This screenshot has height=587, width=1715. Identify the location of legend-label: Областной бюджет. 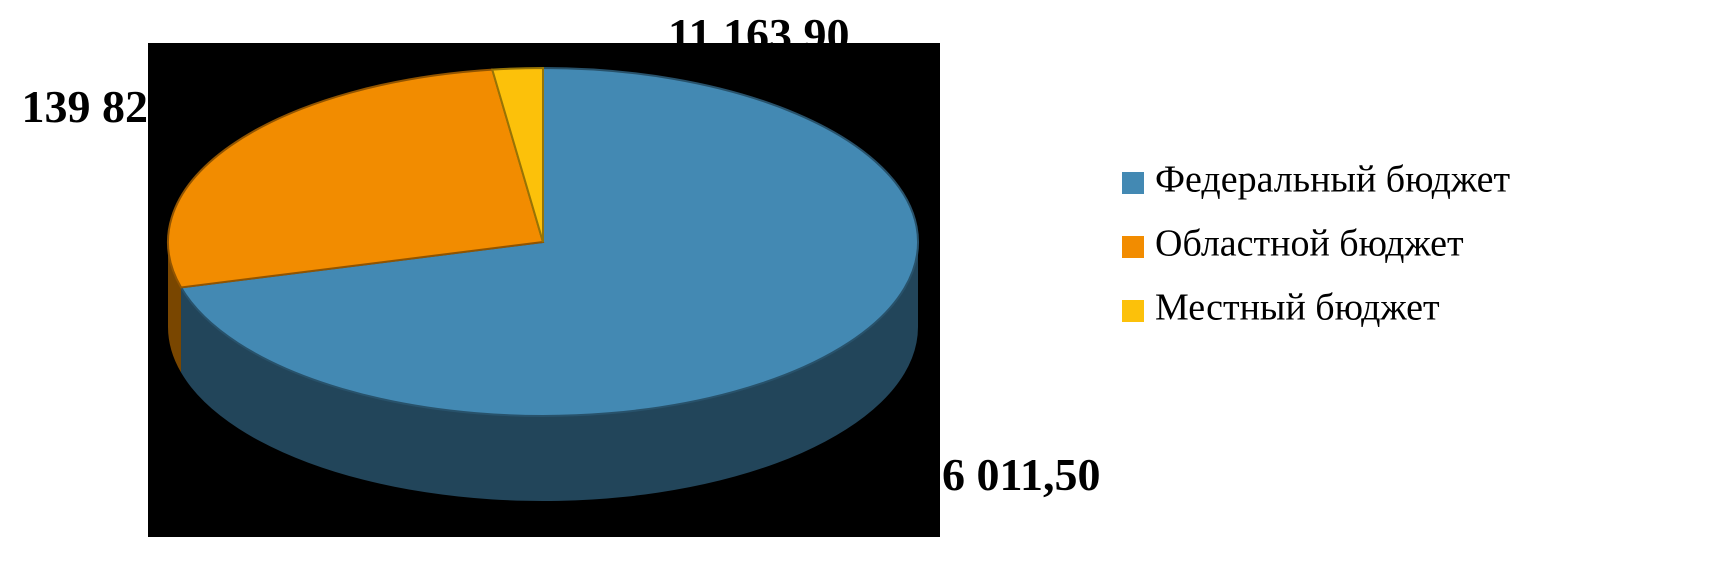
(1309, 244).